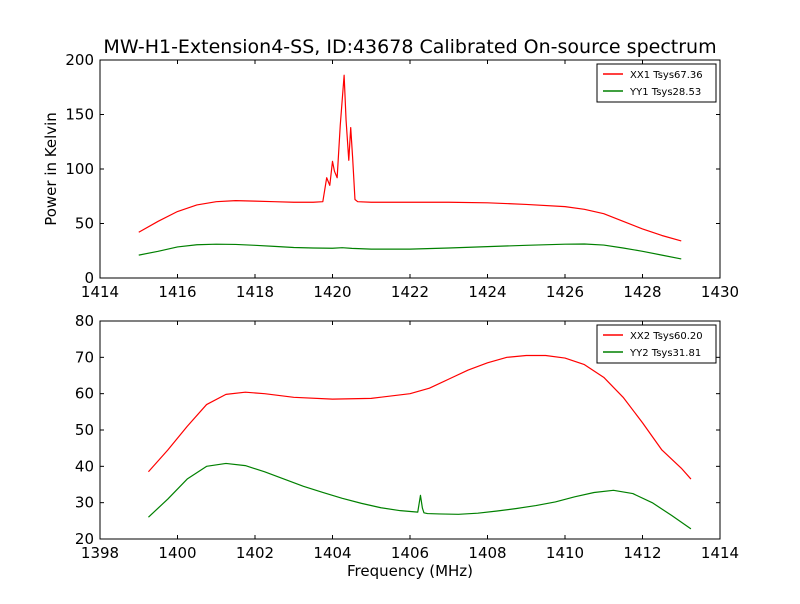 This screenshot has width=800, height=604. Describe the element at coordinates (665, 353) in the screenshot. I see `legend-label: YY2 Tsys31.81` at that location.